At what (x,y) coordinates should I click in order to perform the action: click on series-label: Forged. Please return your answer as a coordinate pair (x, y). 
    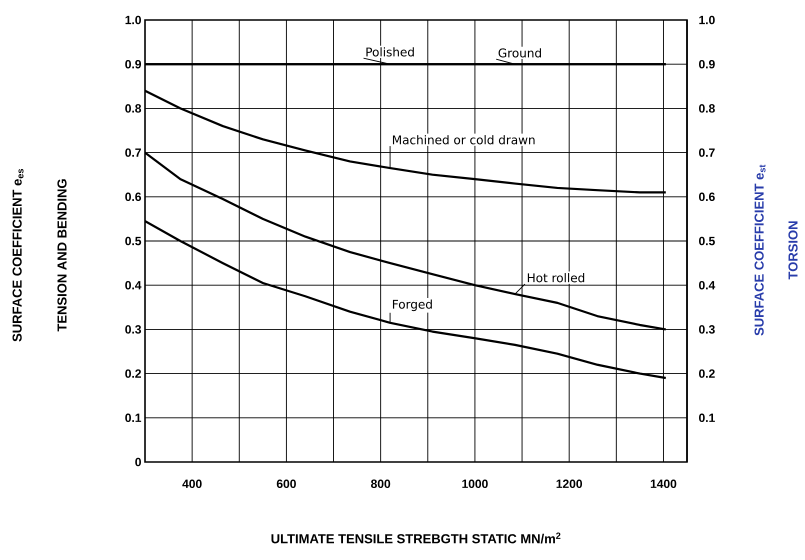
    Looking at the image, I should click on (412, 305).